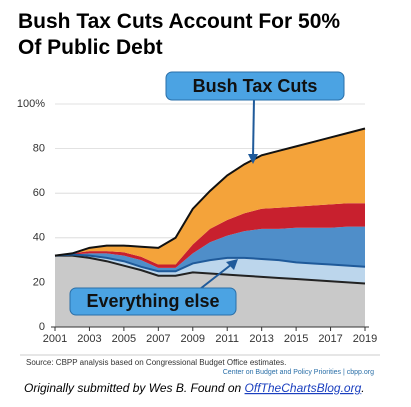  I want to click on y-tick-label: 100%, so click(31, 104).